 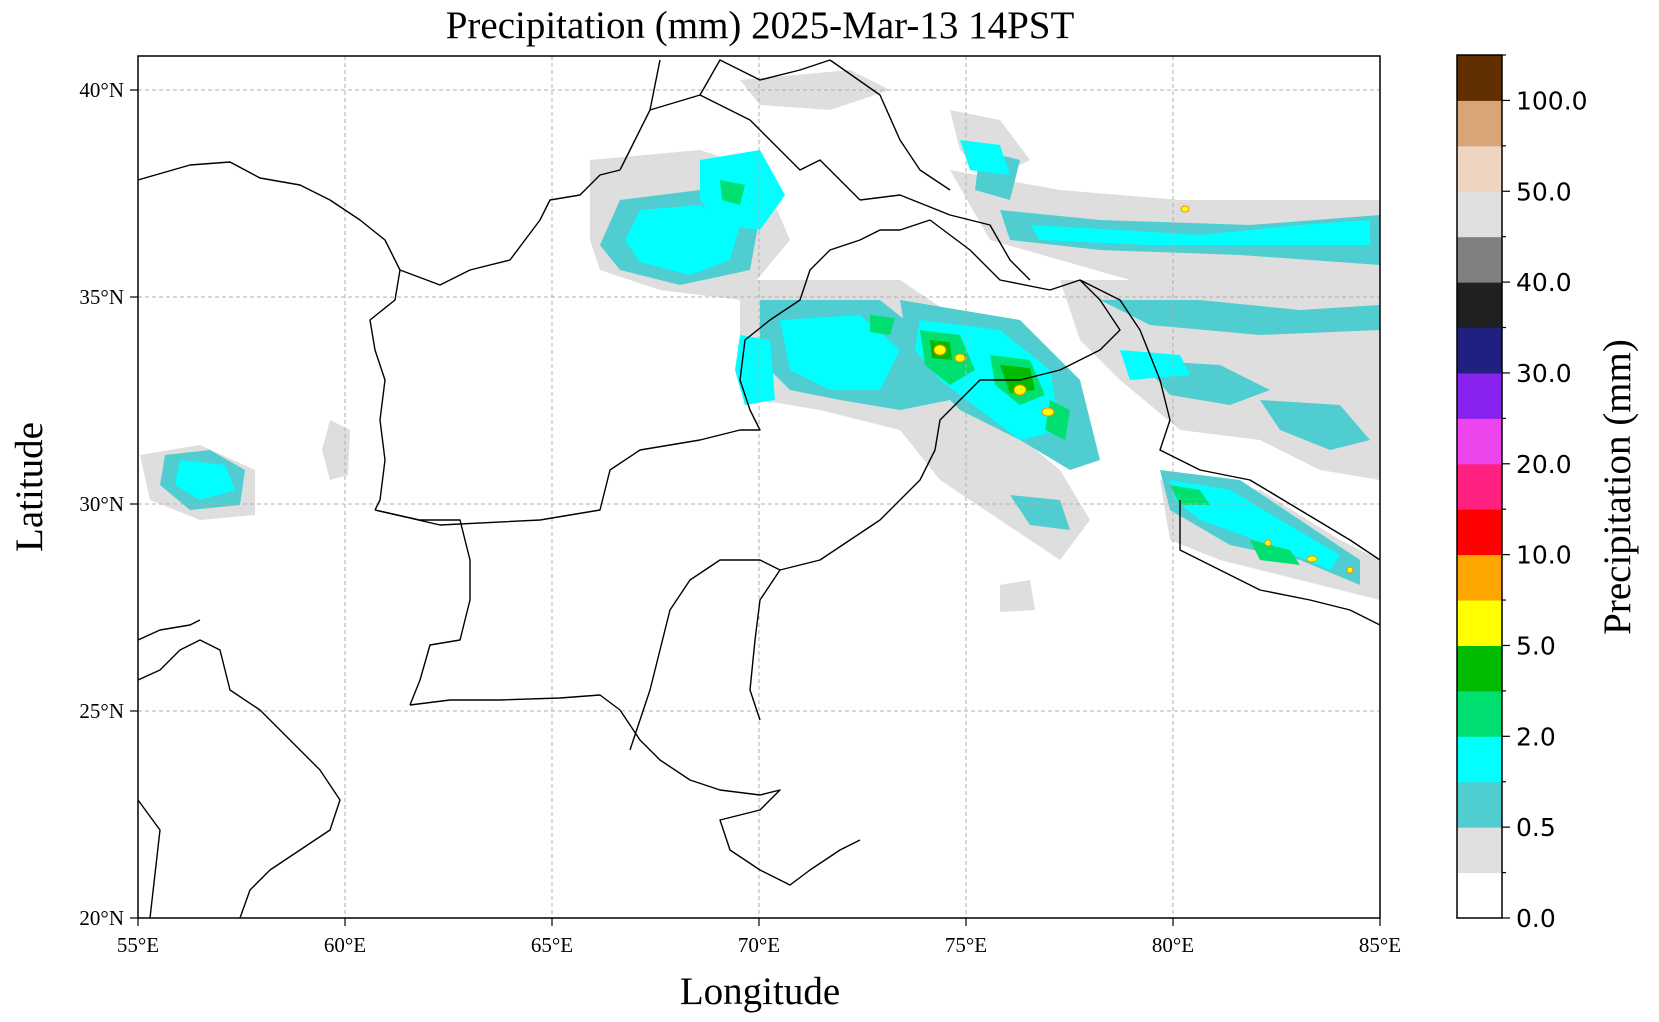 I want to click on y-tick-label: 25°N, so click(x=101, y=711).